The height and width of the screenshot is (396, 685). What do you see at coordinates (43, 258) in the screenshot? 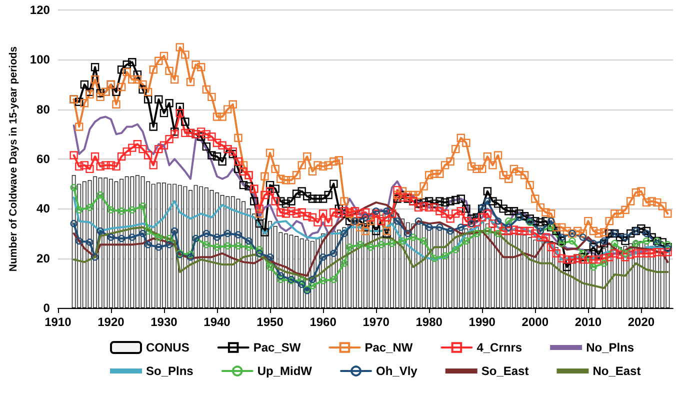
I see `y-tick-label: 20` at bounding box center [43, 258].